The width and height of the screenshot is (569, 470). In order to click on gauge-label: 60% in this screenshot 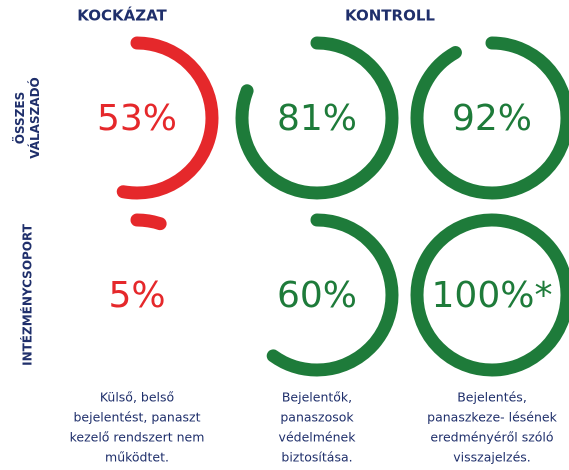, I will do `click(317, 295)`.